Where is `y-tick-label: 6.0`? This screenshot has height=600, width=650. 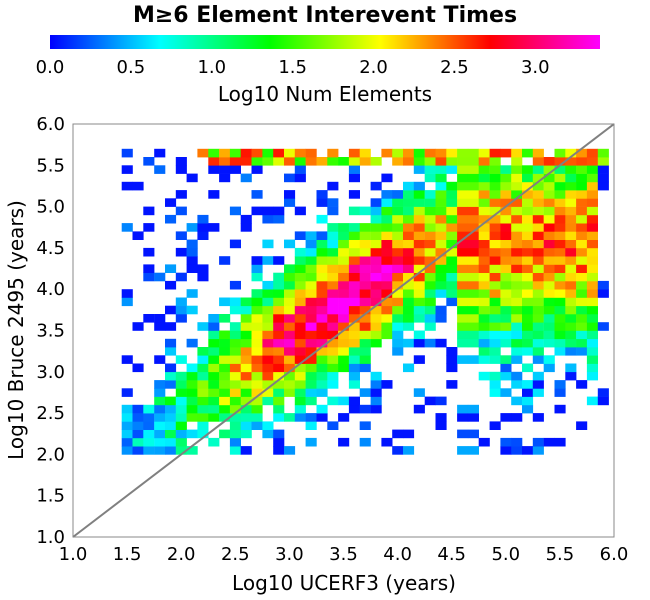
y-tick-label: 6.0 is located at coordinates (50, 124).